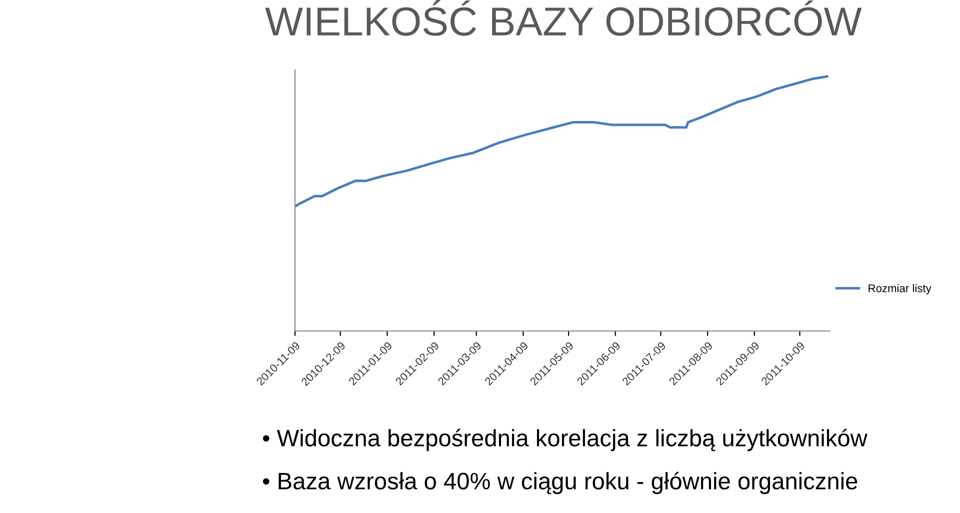 The height and width of the screenshot is (513, 960). What do you see at coordinates (900, 289) in the screenshot?
I see `legend-label: Rozmiar listy` at bounding box center [900, 289].